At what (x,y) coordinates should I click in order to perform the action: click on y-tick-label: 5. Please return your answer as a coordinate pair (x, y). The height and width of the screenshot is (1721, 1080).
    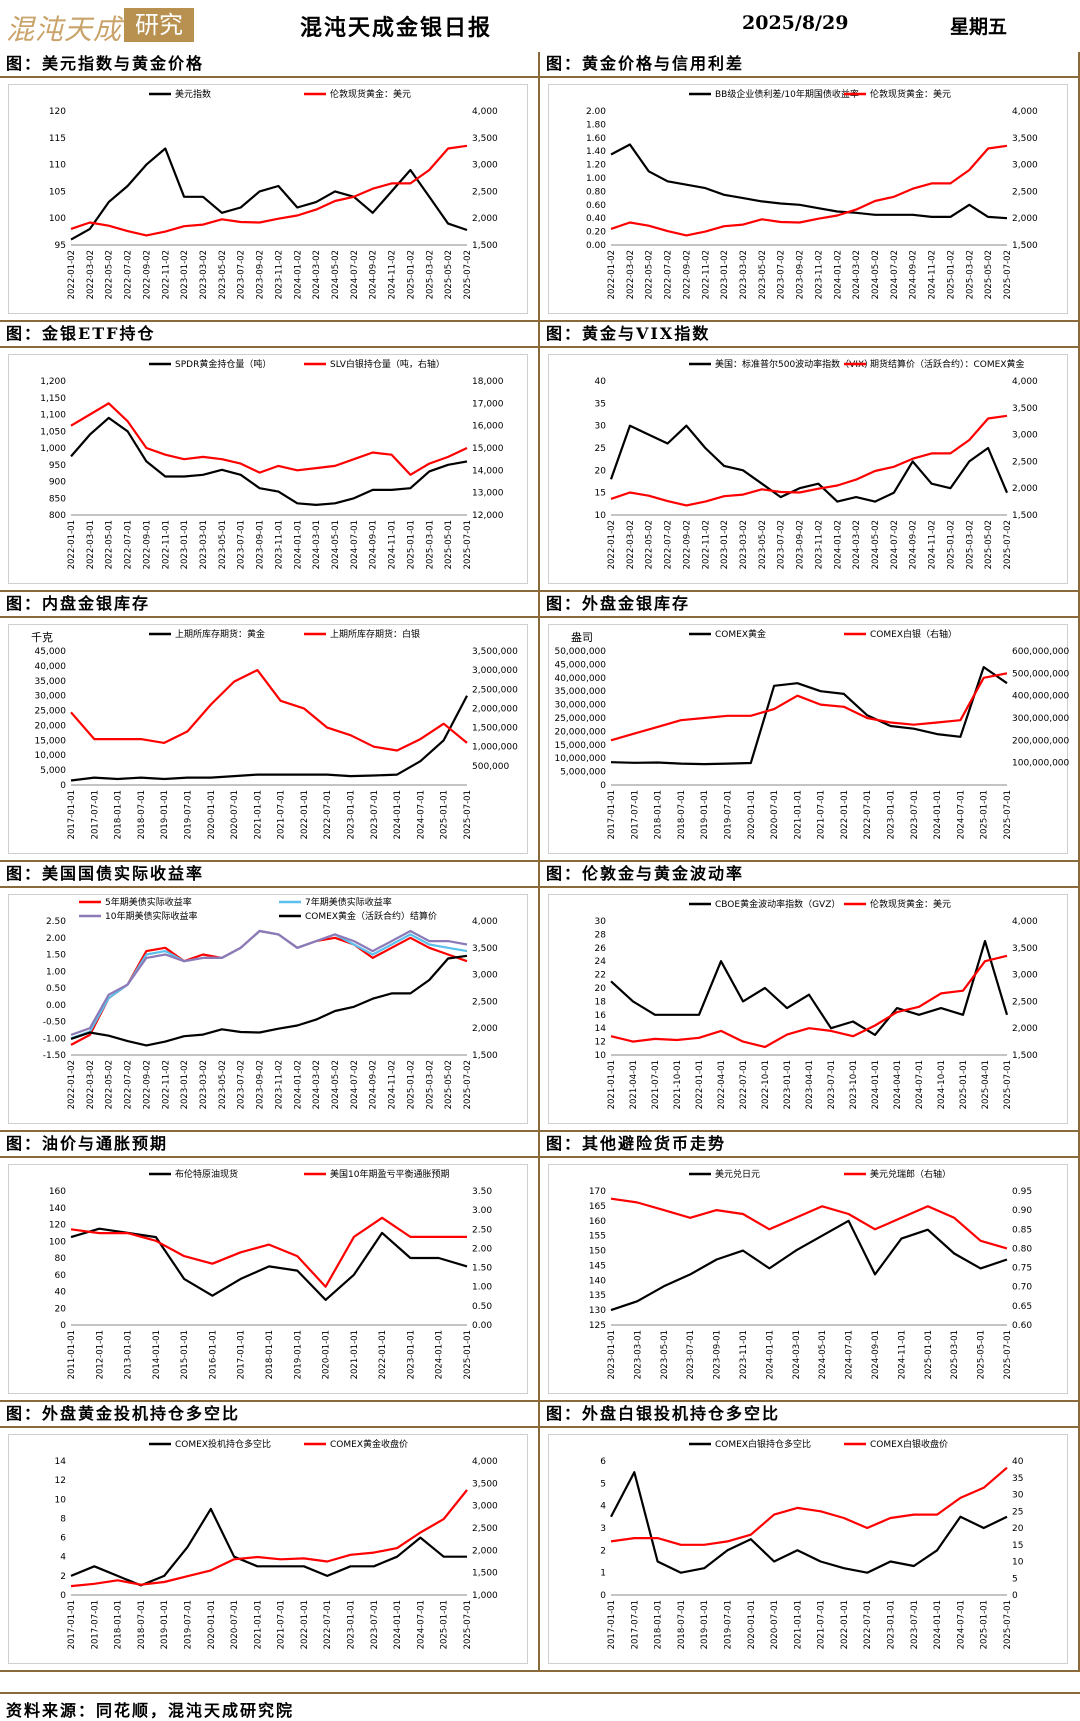
    Looking at the image, I should click on (603, 1484).